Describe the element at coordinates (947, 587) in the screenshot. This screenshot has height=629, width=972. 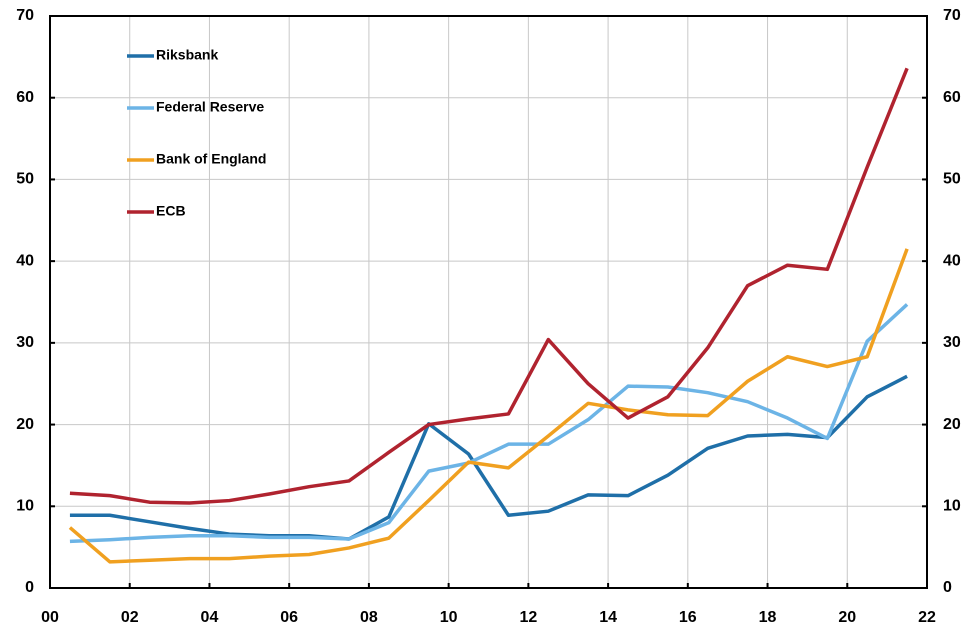
I see `y2-tick-label: 0` at that location.